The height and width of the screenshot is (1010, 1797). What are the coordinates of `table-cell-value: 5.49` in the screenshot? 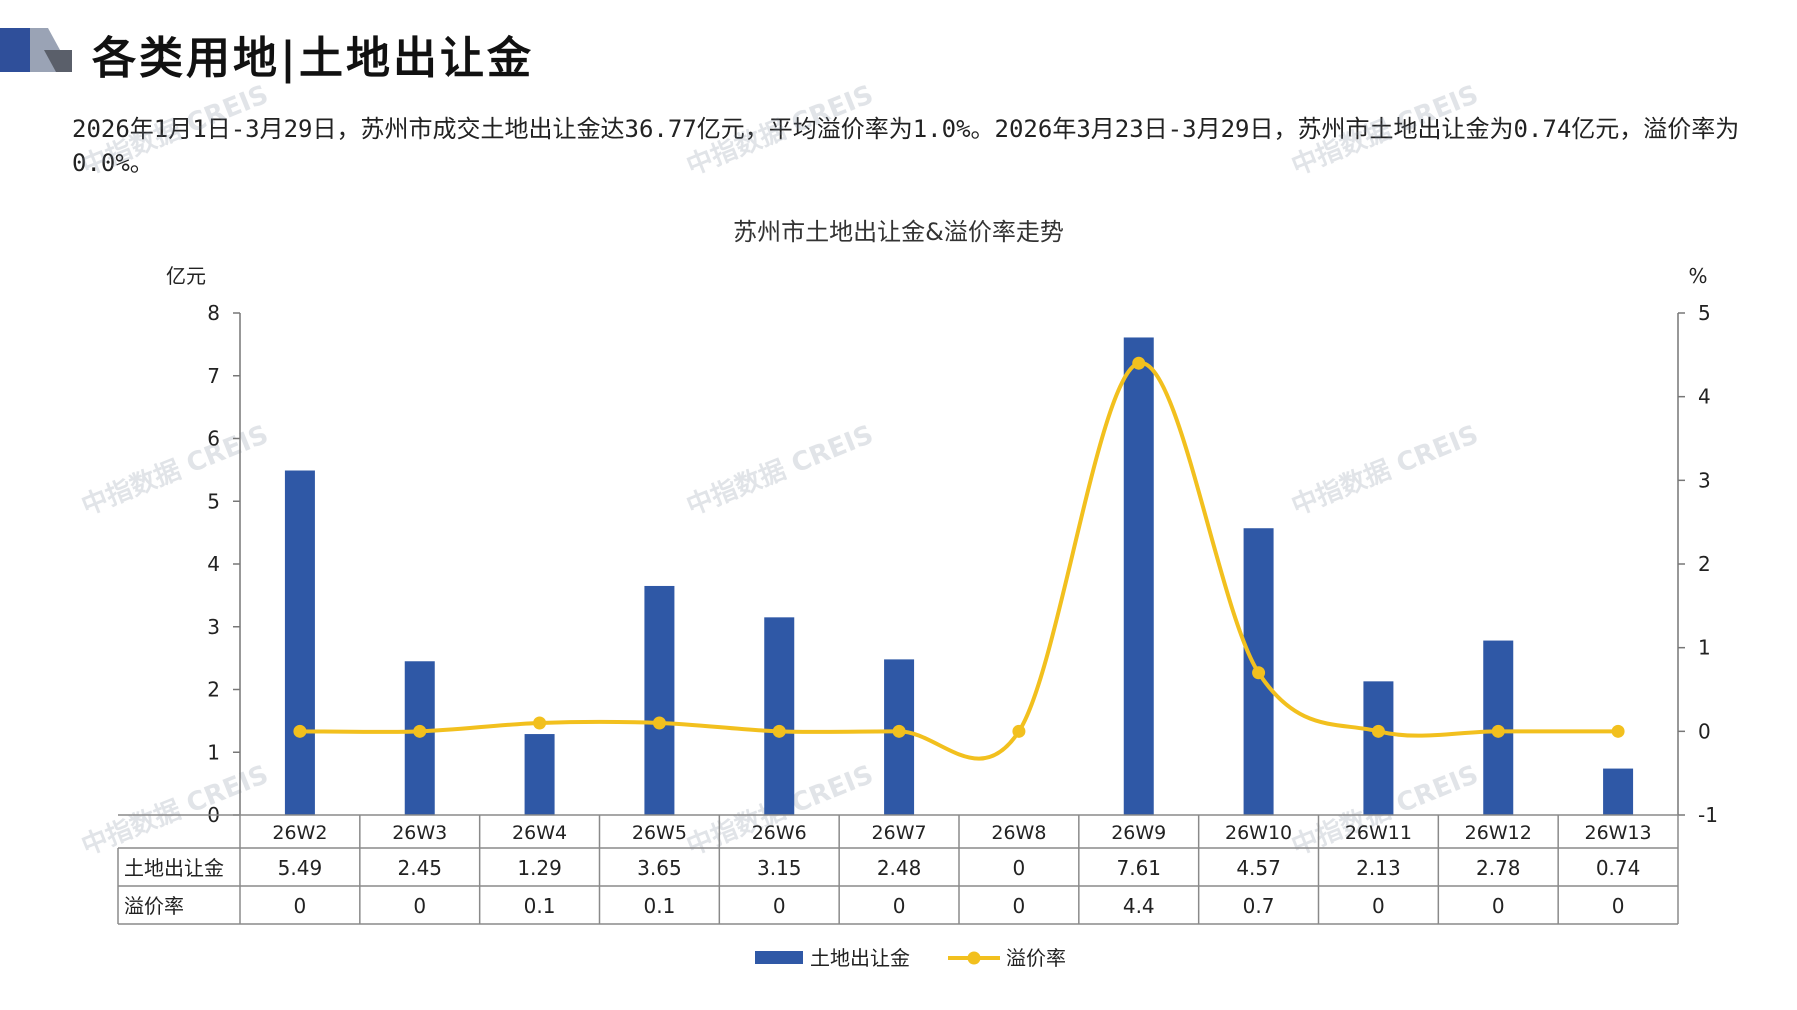 It's located at (300, 868).